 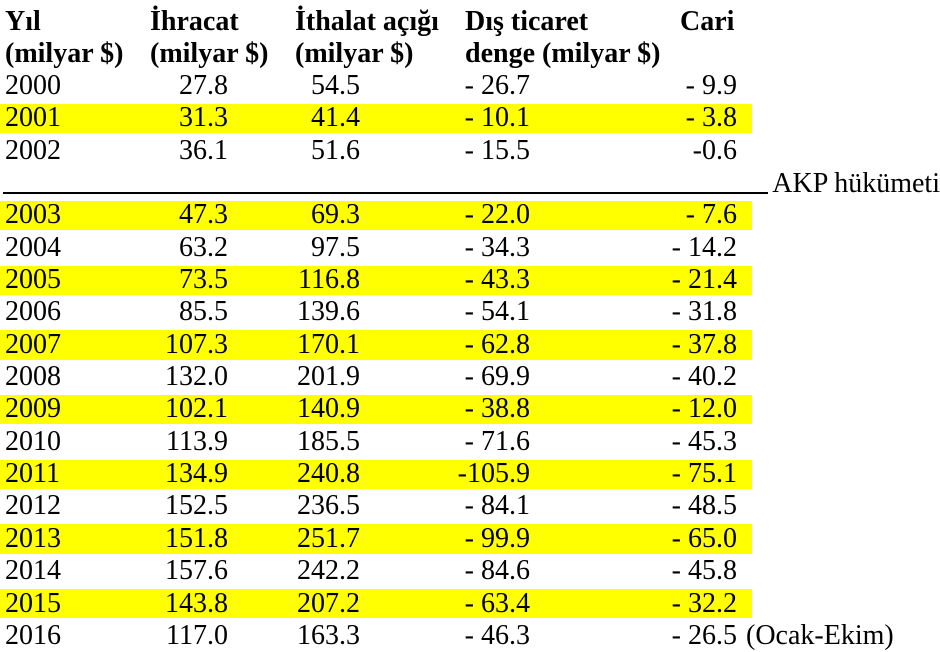 I want to click on ithalat-cell: 170.1, so click(x=328, y=344).